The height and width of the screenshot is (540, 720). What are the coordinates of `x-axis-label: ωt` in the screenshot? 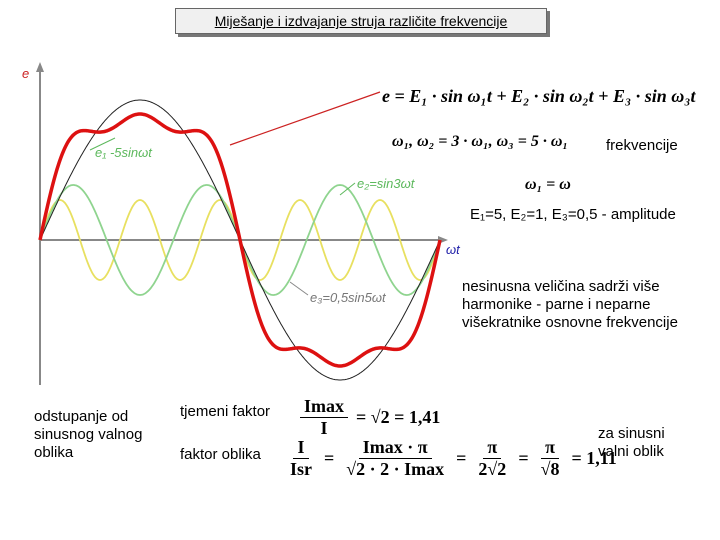 It's located at (453, 249).